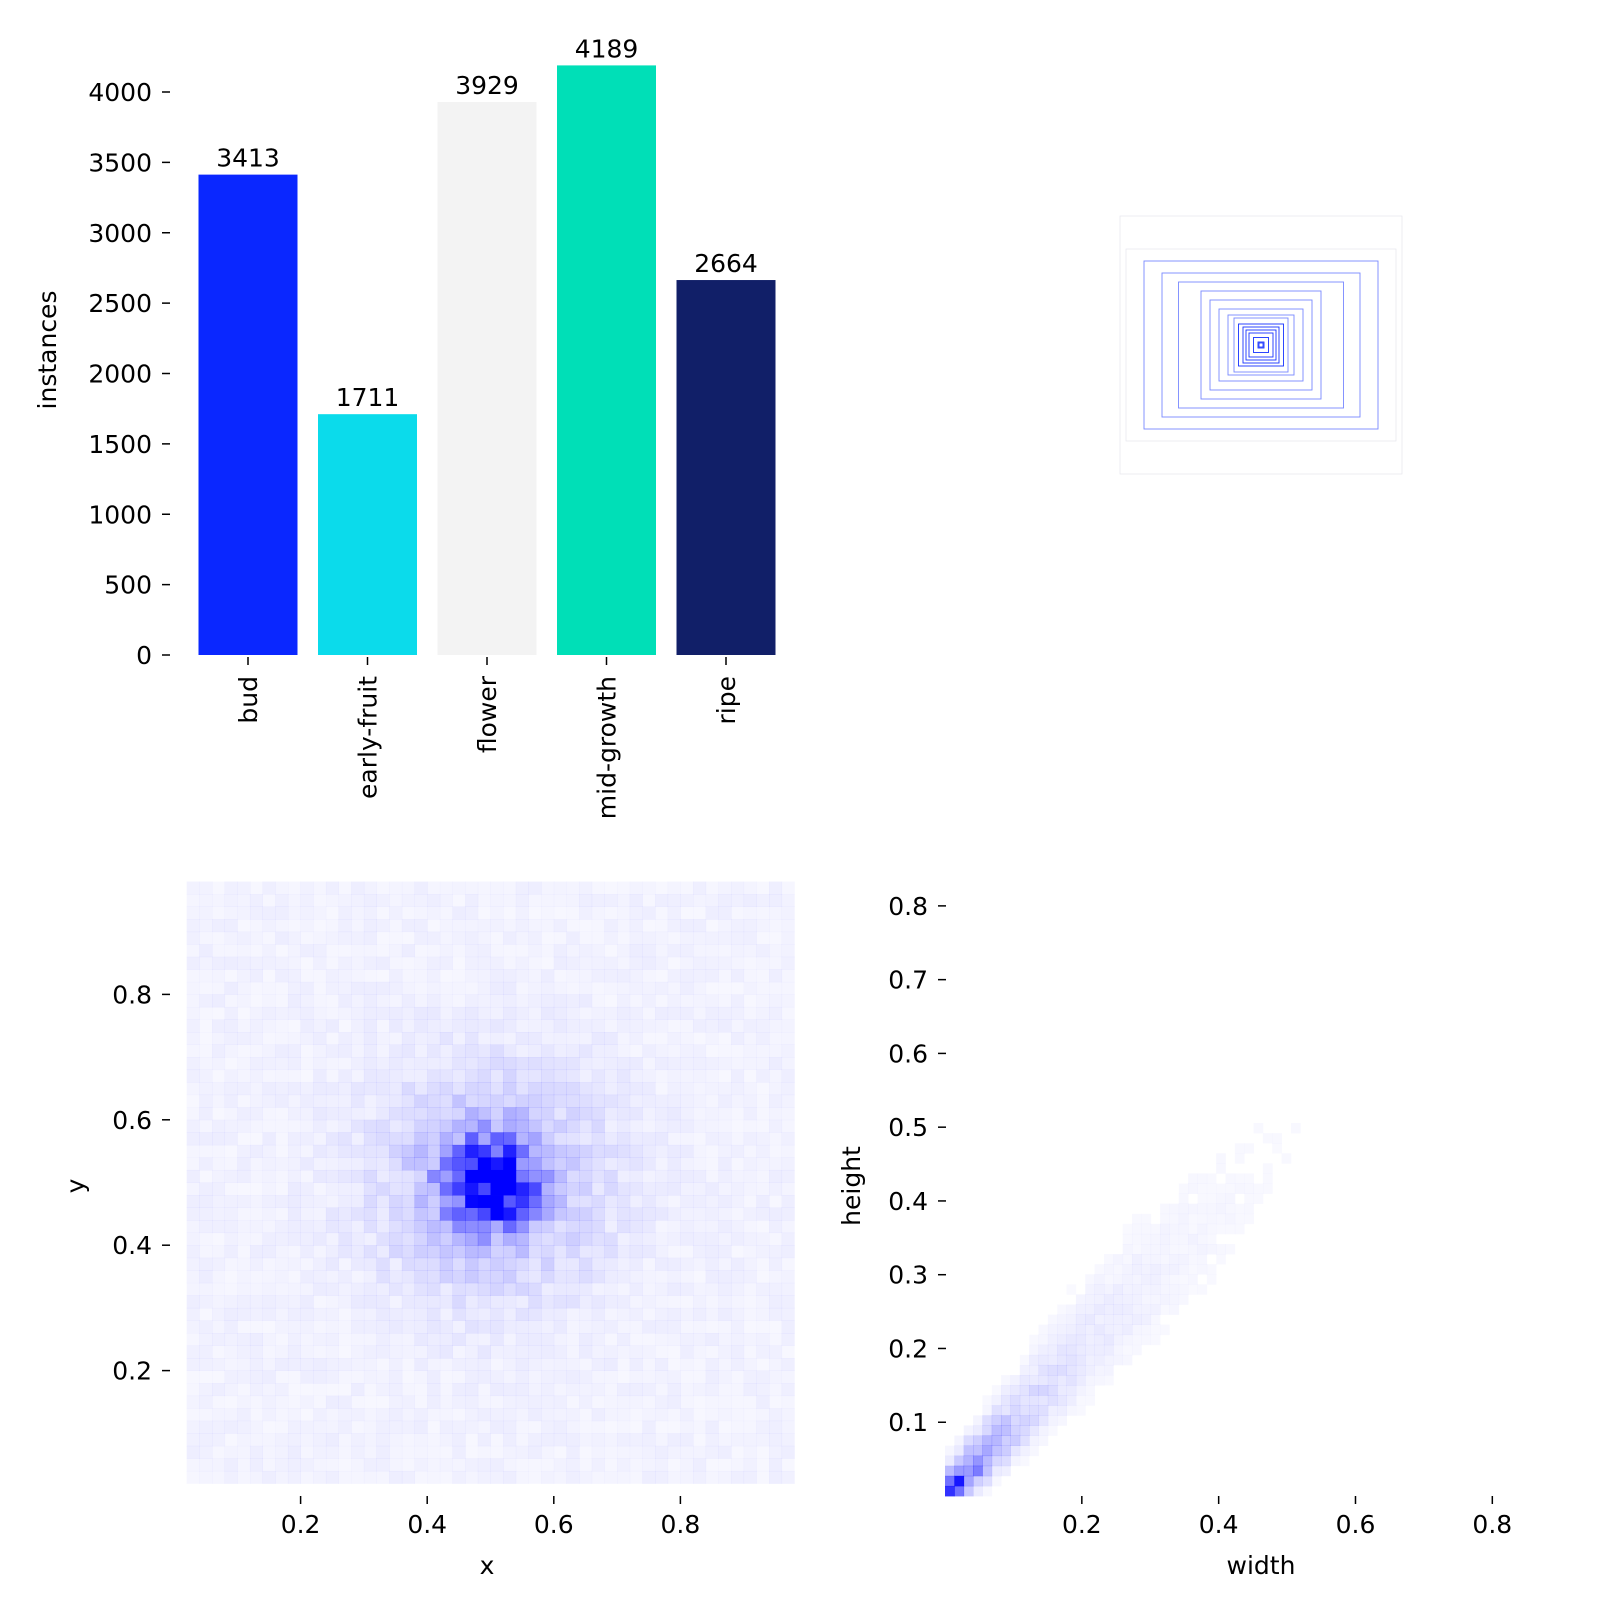 This screenshot has height=1600, width=1600. Describe the element at coordinates (1356, 1524) in the screenshot. I see `wh-x-tick-label: 0.6` at that location.